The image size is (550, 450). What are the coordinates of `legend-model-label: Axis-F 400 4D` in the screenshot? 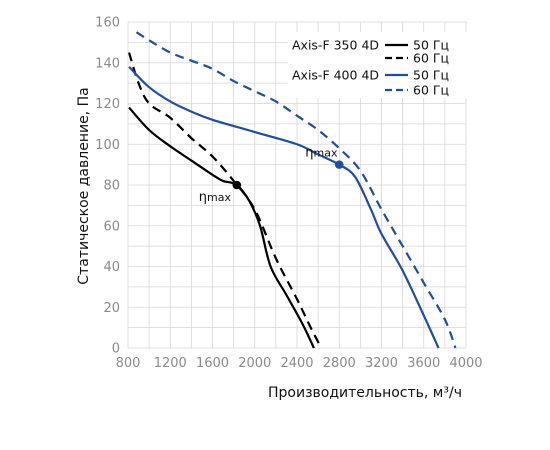 It's located at (335, 75).